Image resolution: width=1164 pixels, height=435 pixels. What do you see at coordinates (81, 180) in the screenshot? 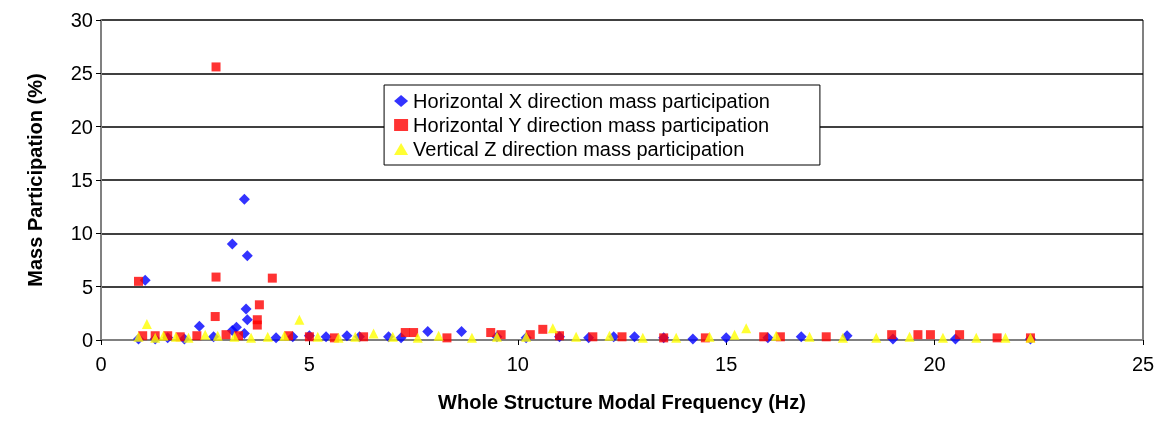
I see `y-tick-label: 15` at bounding box center [81, 180].